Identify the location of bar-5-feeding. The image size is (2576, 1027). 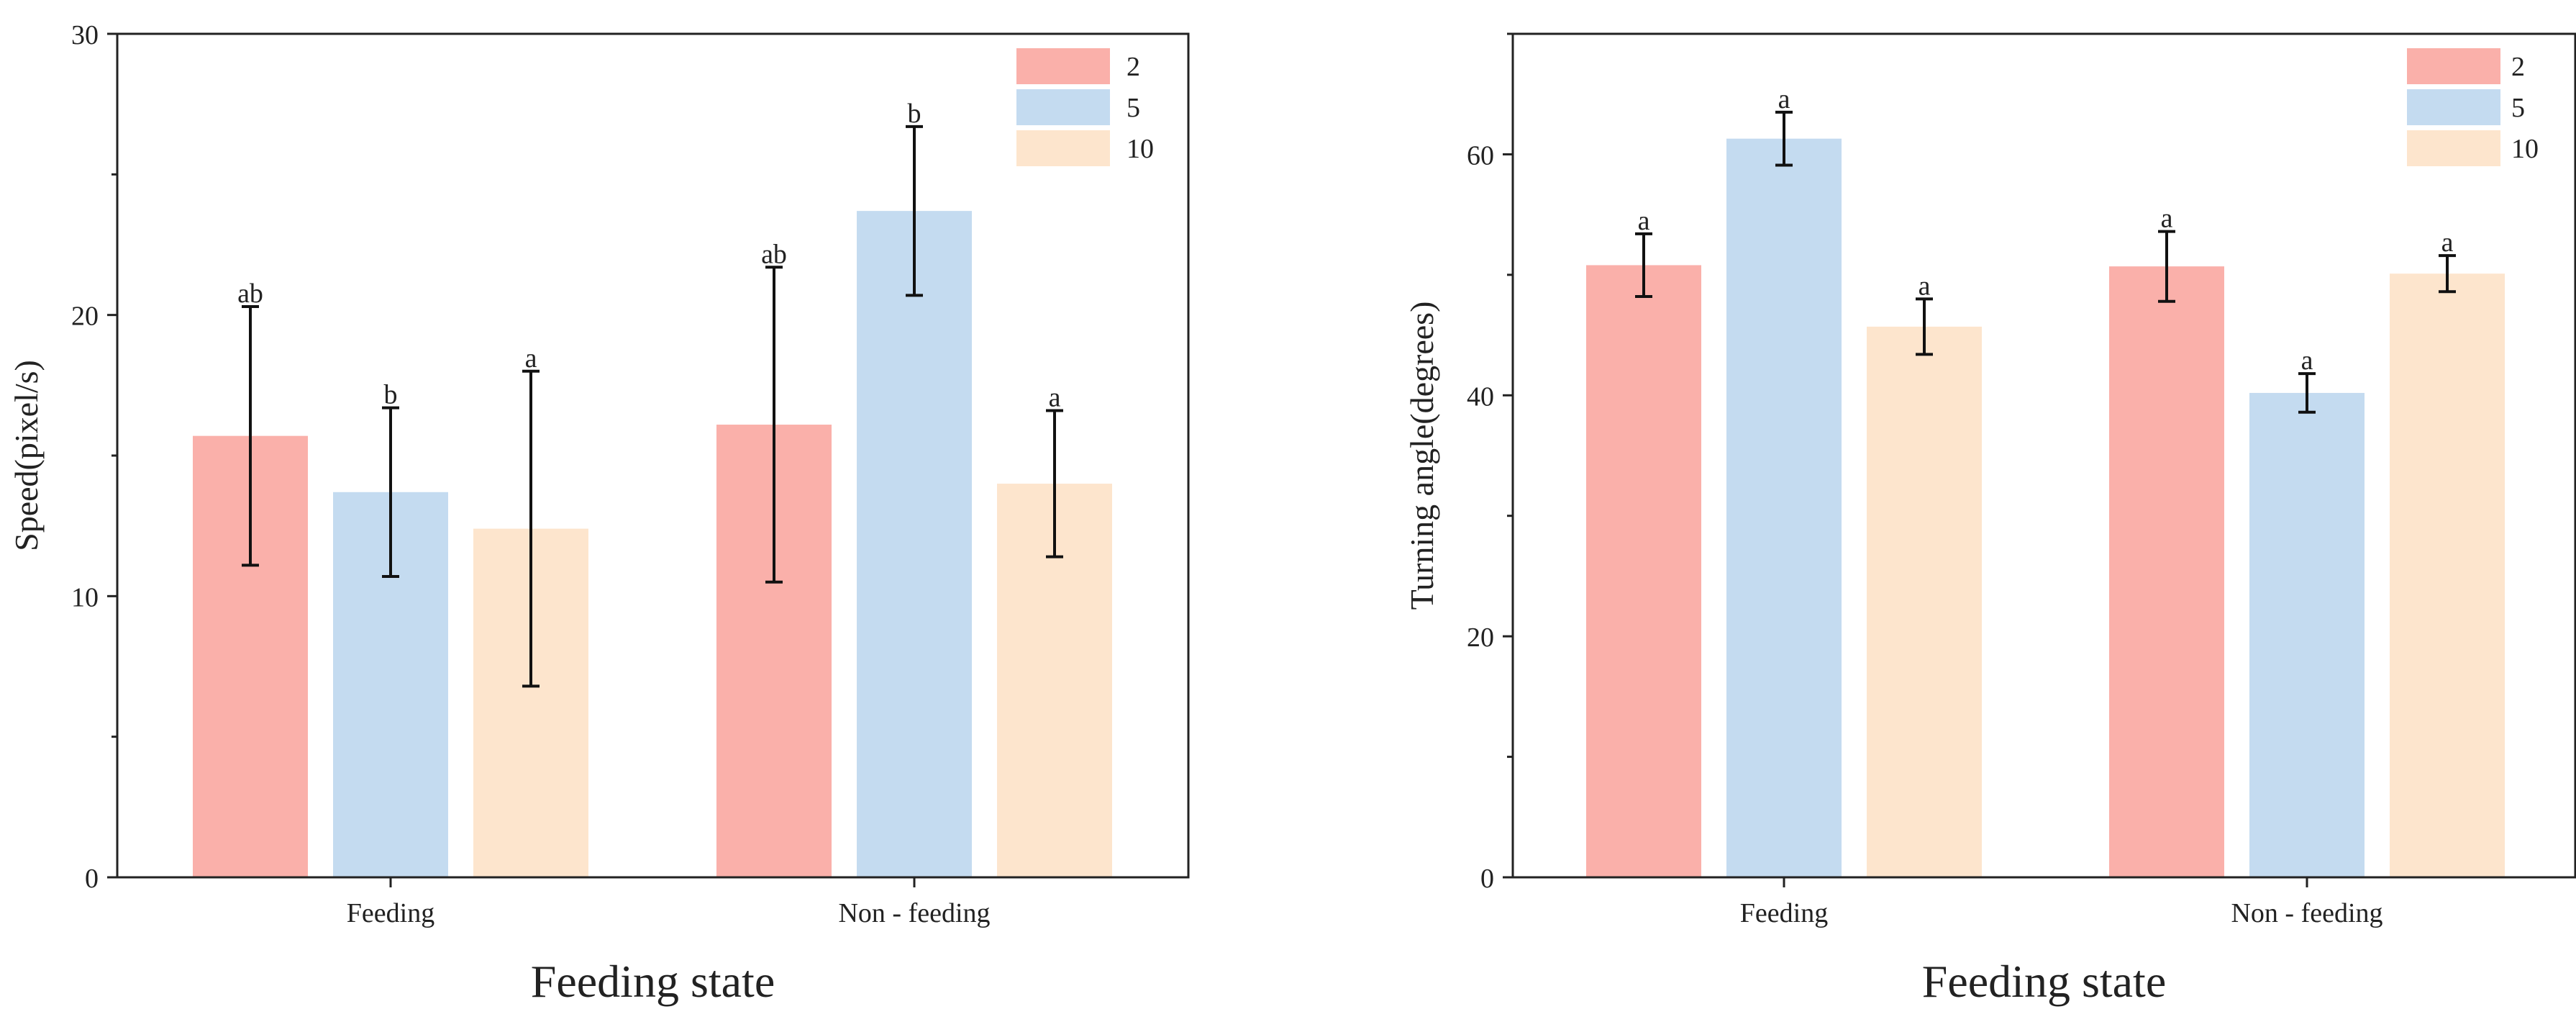
(1784, 508).